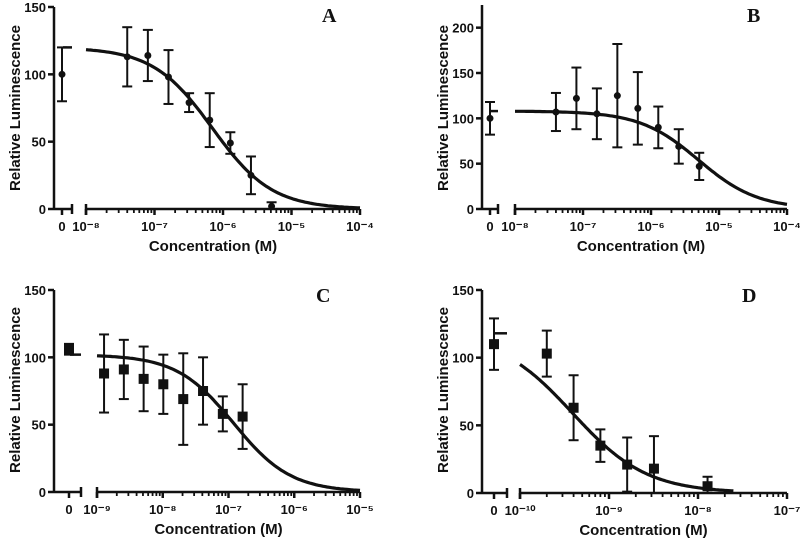 The width and height of the screenshot is (800, 541). What do you see at coordinates (753, 16) in the screenshot?
I see `panel-letter: B` at bounding box center [753, 16].